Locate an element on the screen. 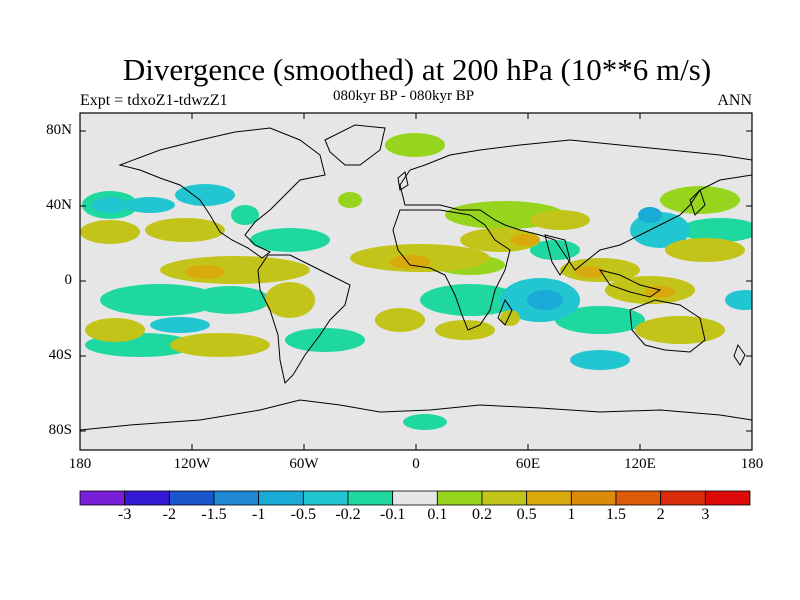 The width and height of the screenshot is (800, 600). colorbar-label: 0.5 is located at coordinates (526, 514).